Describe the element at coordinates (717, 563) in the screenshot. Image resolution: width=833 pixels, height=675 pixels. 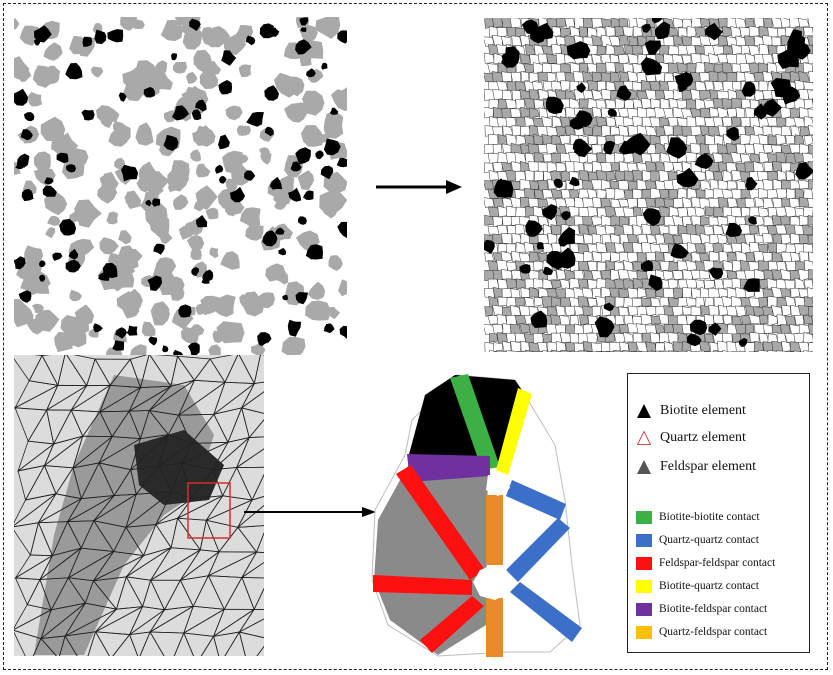
I see `legend-label: Feldspar-feldspar contact` at that location.